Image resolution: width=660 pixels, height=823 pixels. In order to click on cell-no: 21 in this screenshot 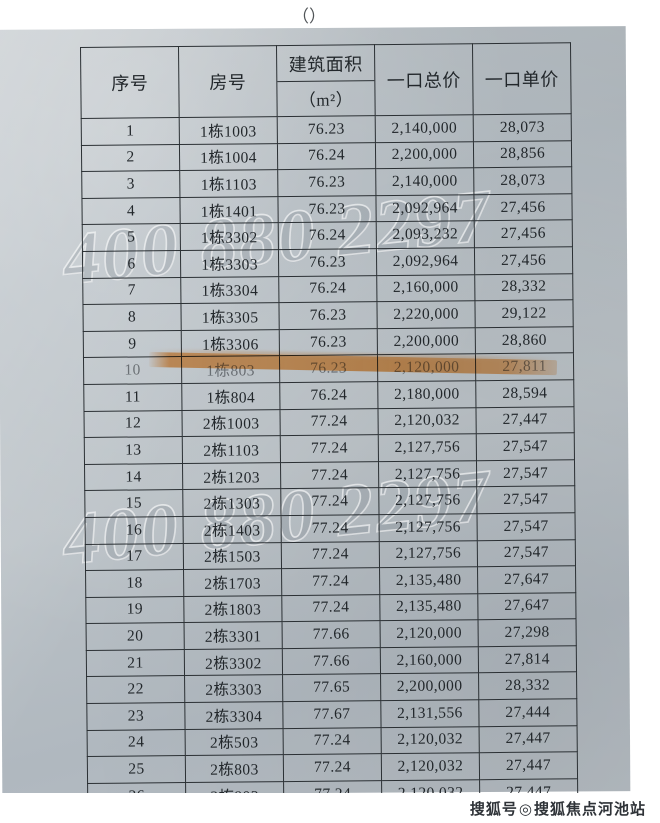, I will do `click(135, 663)`.